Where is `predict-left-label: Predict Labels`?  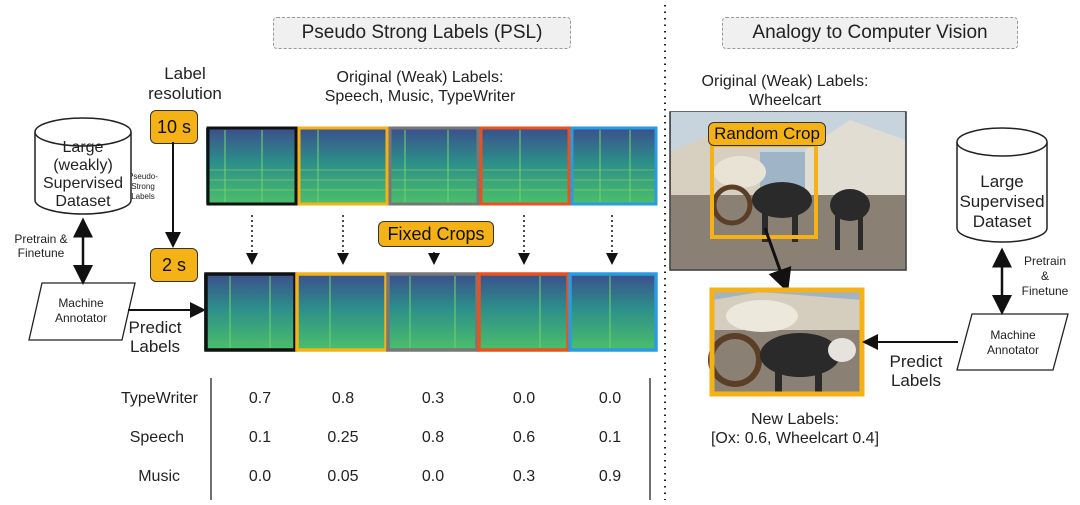 predict-left-label: Predict Labels is located at coordinates (155, 337).